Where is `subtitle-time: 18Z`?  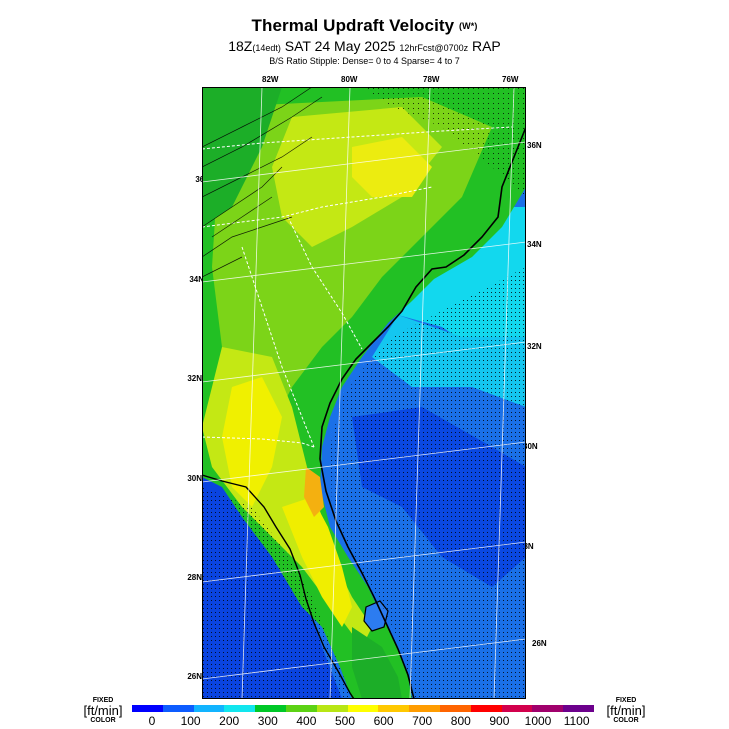
subtitle-time: 18Z is located at coordinates (240, 46).